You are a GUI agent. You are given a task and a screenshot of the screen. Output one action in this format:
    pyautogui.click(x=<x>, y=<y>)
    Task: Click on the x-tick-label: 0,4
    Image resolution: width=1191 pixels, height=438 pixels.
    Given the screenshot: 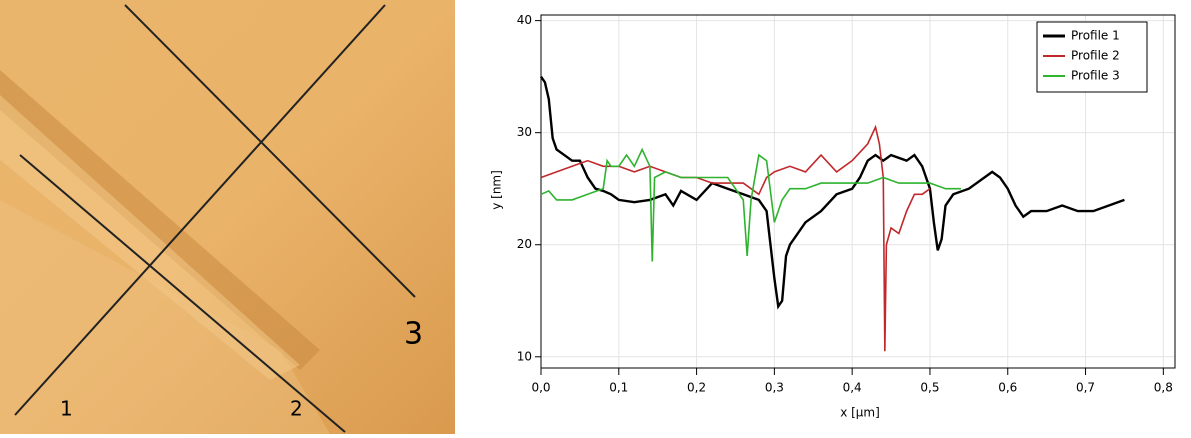 What is the action you would take?
    pyautogui.click(x=852, y=388)
    